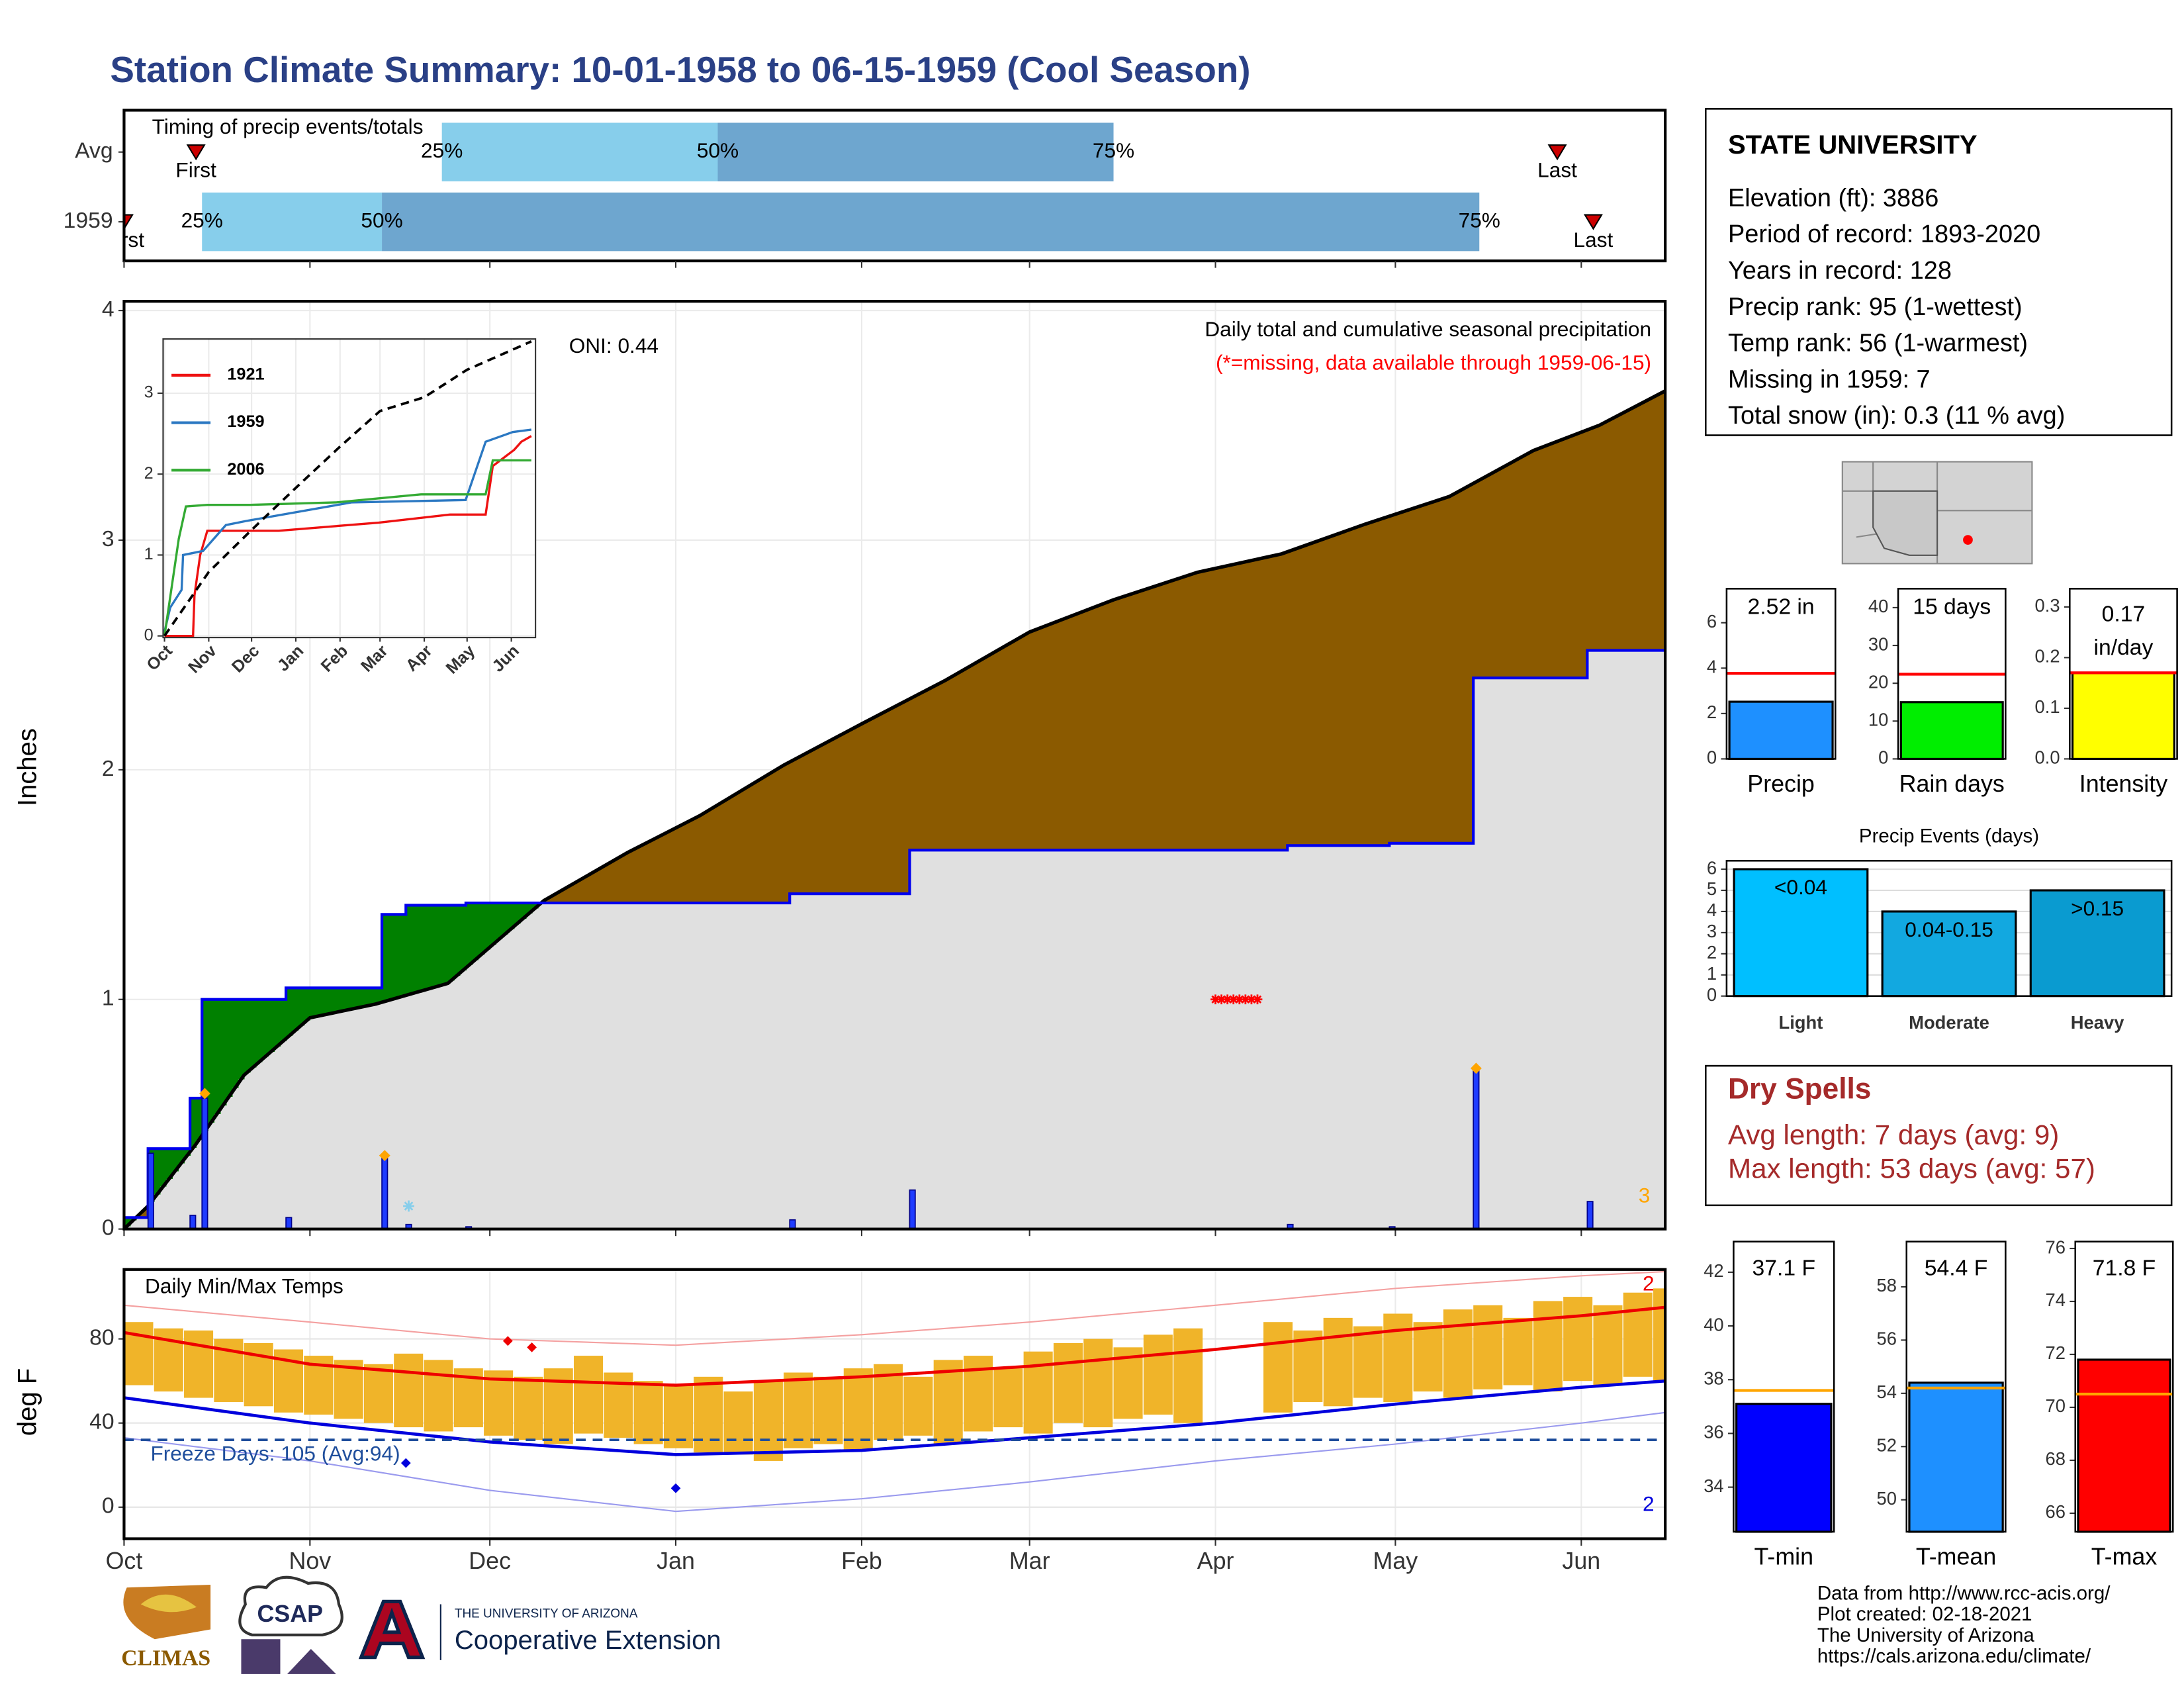  I want to click on info-line: Missing in 1959: 7, so click(1829, 379).